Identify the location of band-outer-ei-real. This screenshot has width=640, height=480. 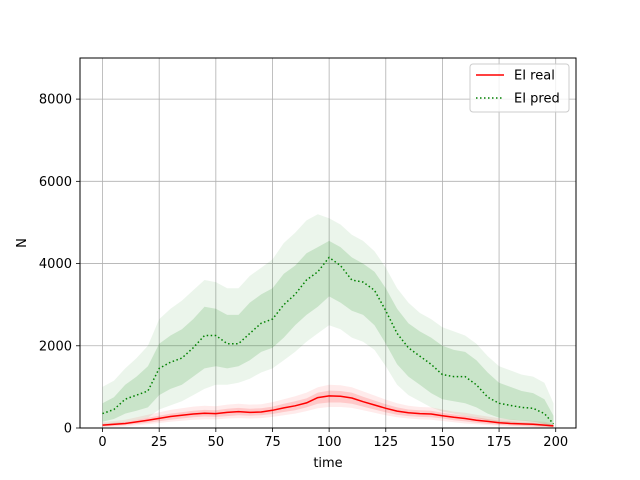
(328, 406).